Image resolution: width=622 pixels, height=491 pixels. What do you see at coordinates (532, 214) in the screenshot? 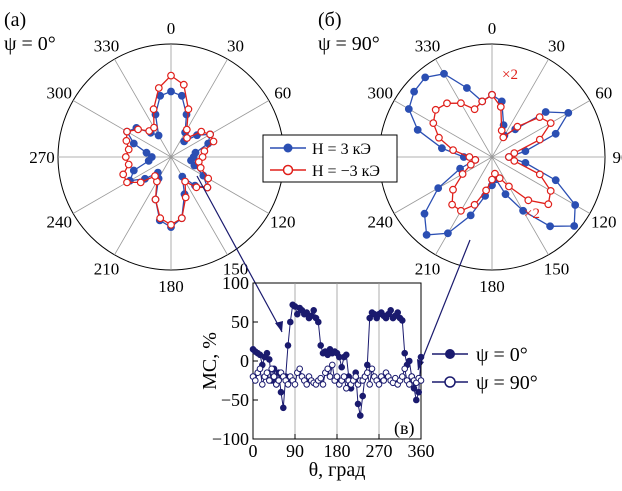
I see `mult-bottom-annotation: ×2` at bounding box center [532, 214].